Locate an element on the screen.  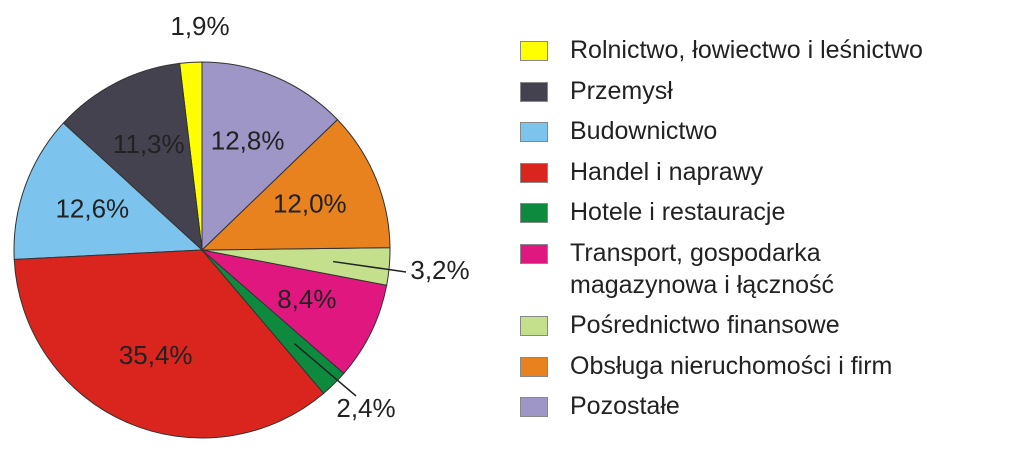
legend-item: Hotele i restauracje is located at coordinates (770, 212).